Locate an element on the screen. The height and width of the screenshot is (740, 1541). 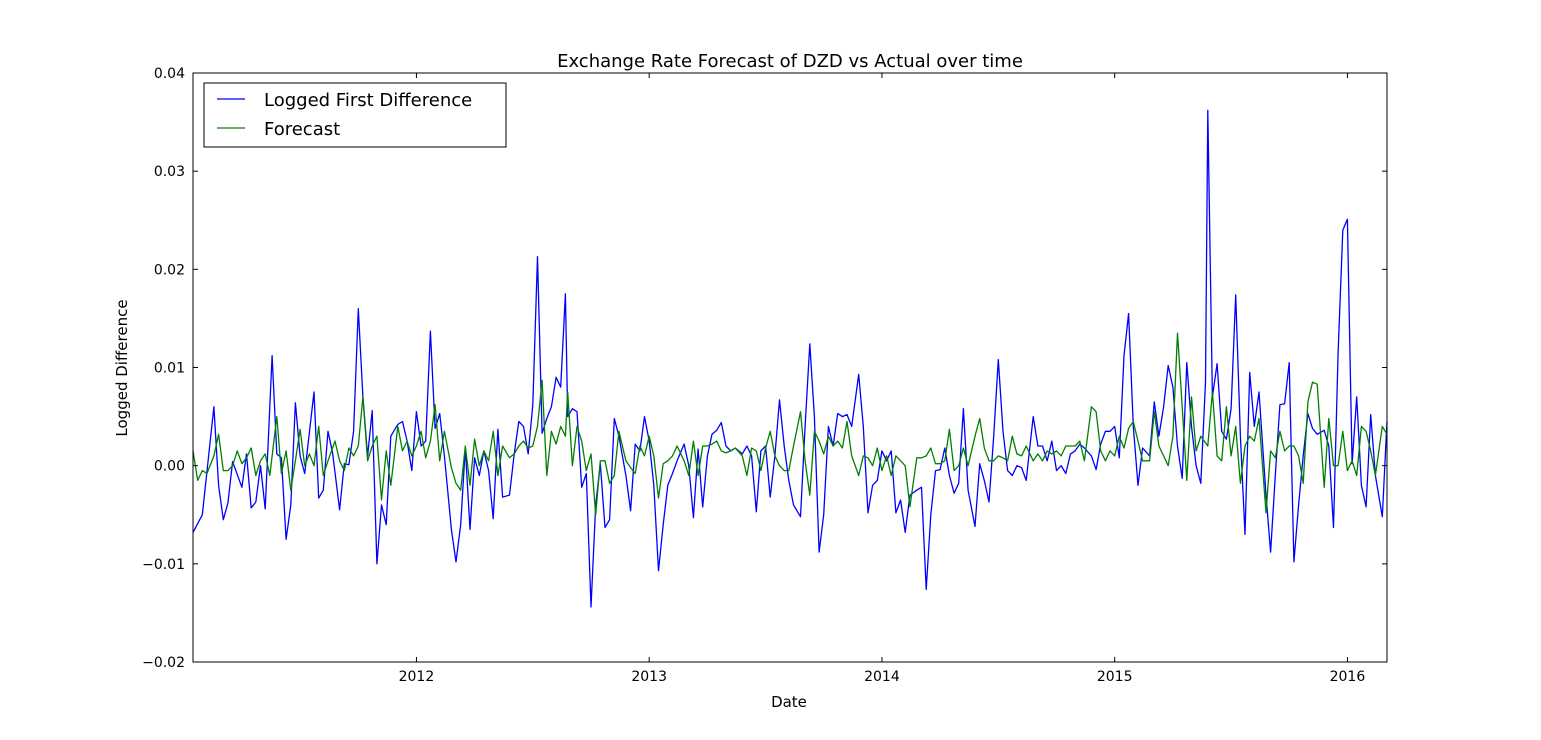
y-tick-label: −0.01 is located at coordinates (163, 565).